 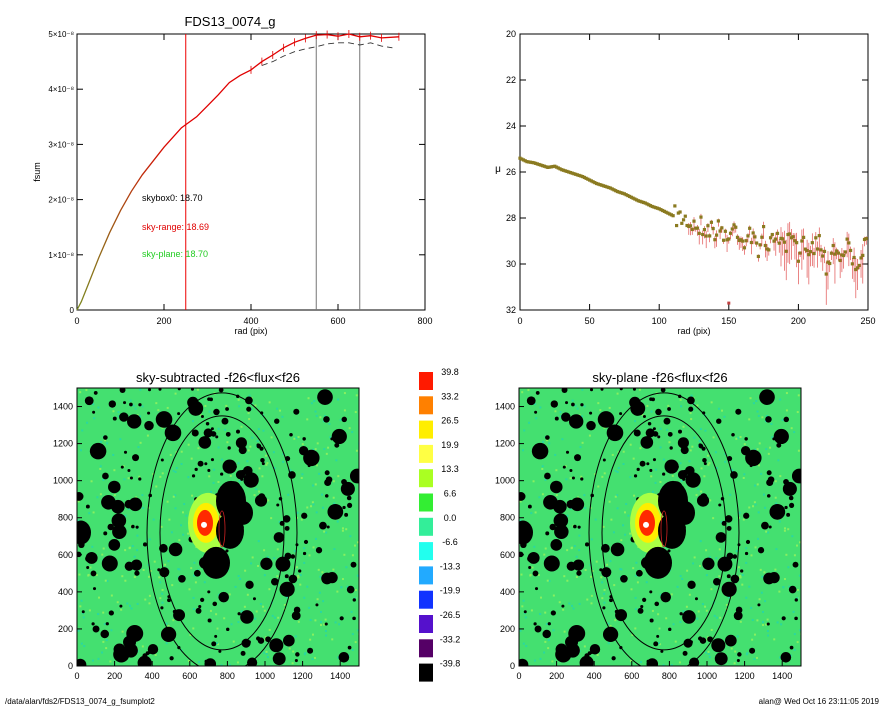 What do you see at coordinates (65, 629) in the screenshot?
I see `sky-subtracted-map-y-tick-label: 200` at bounding box center [65, 629].